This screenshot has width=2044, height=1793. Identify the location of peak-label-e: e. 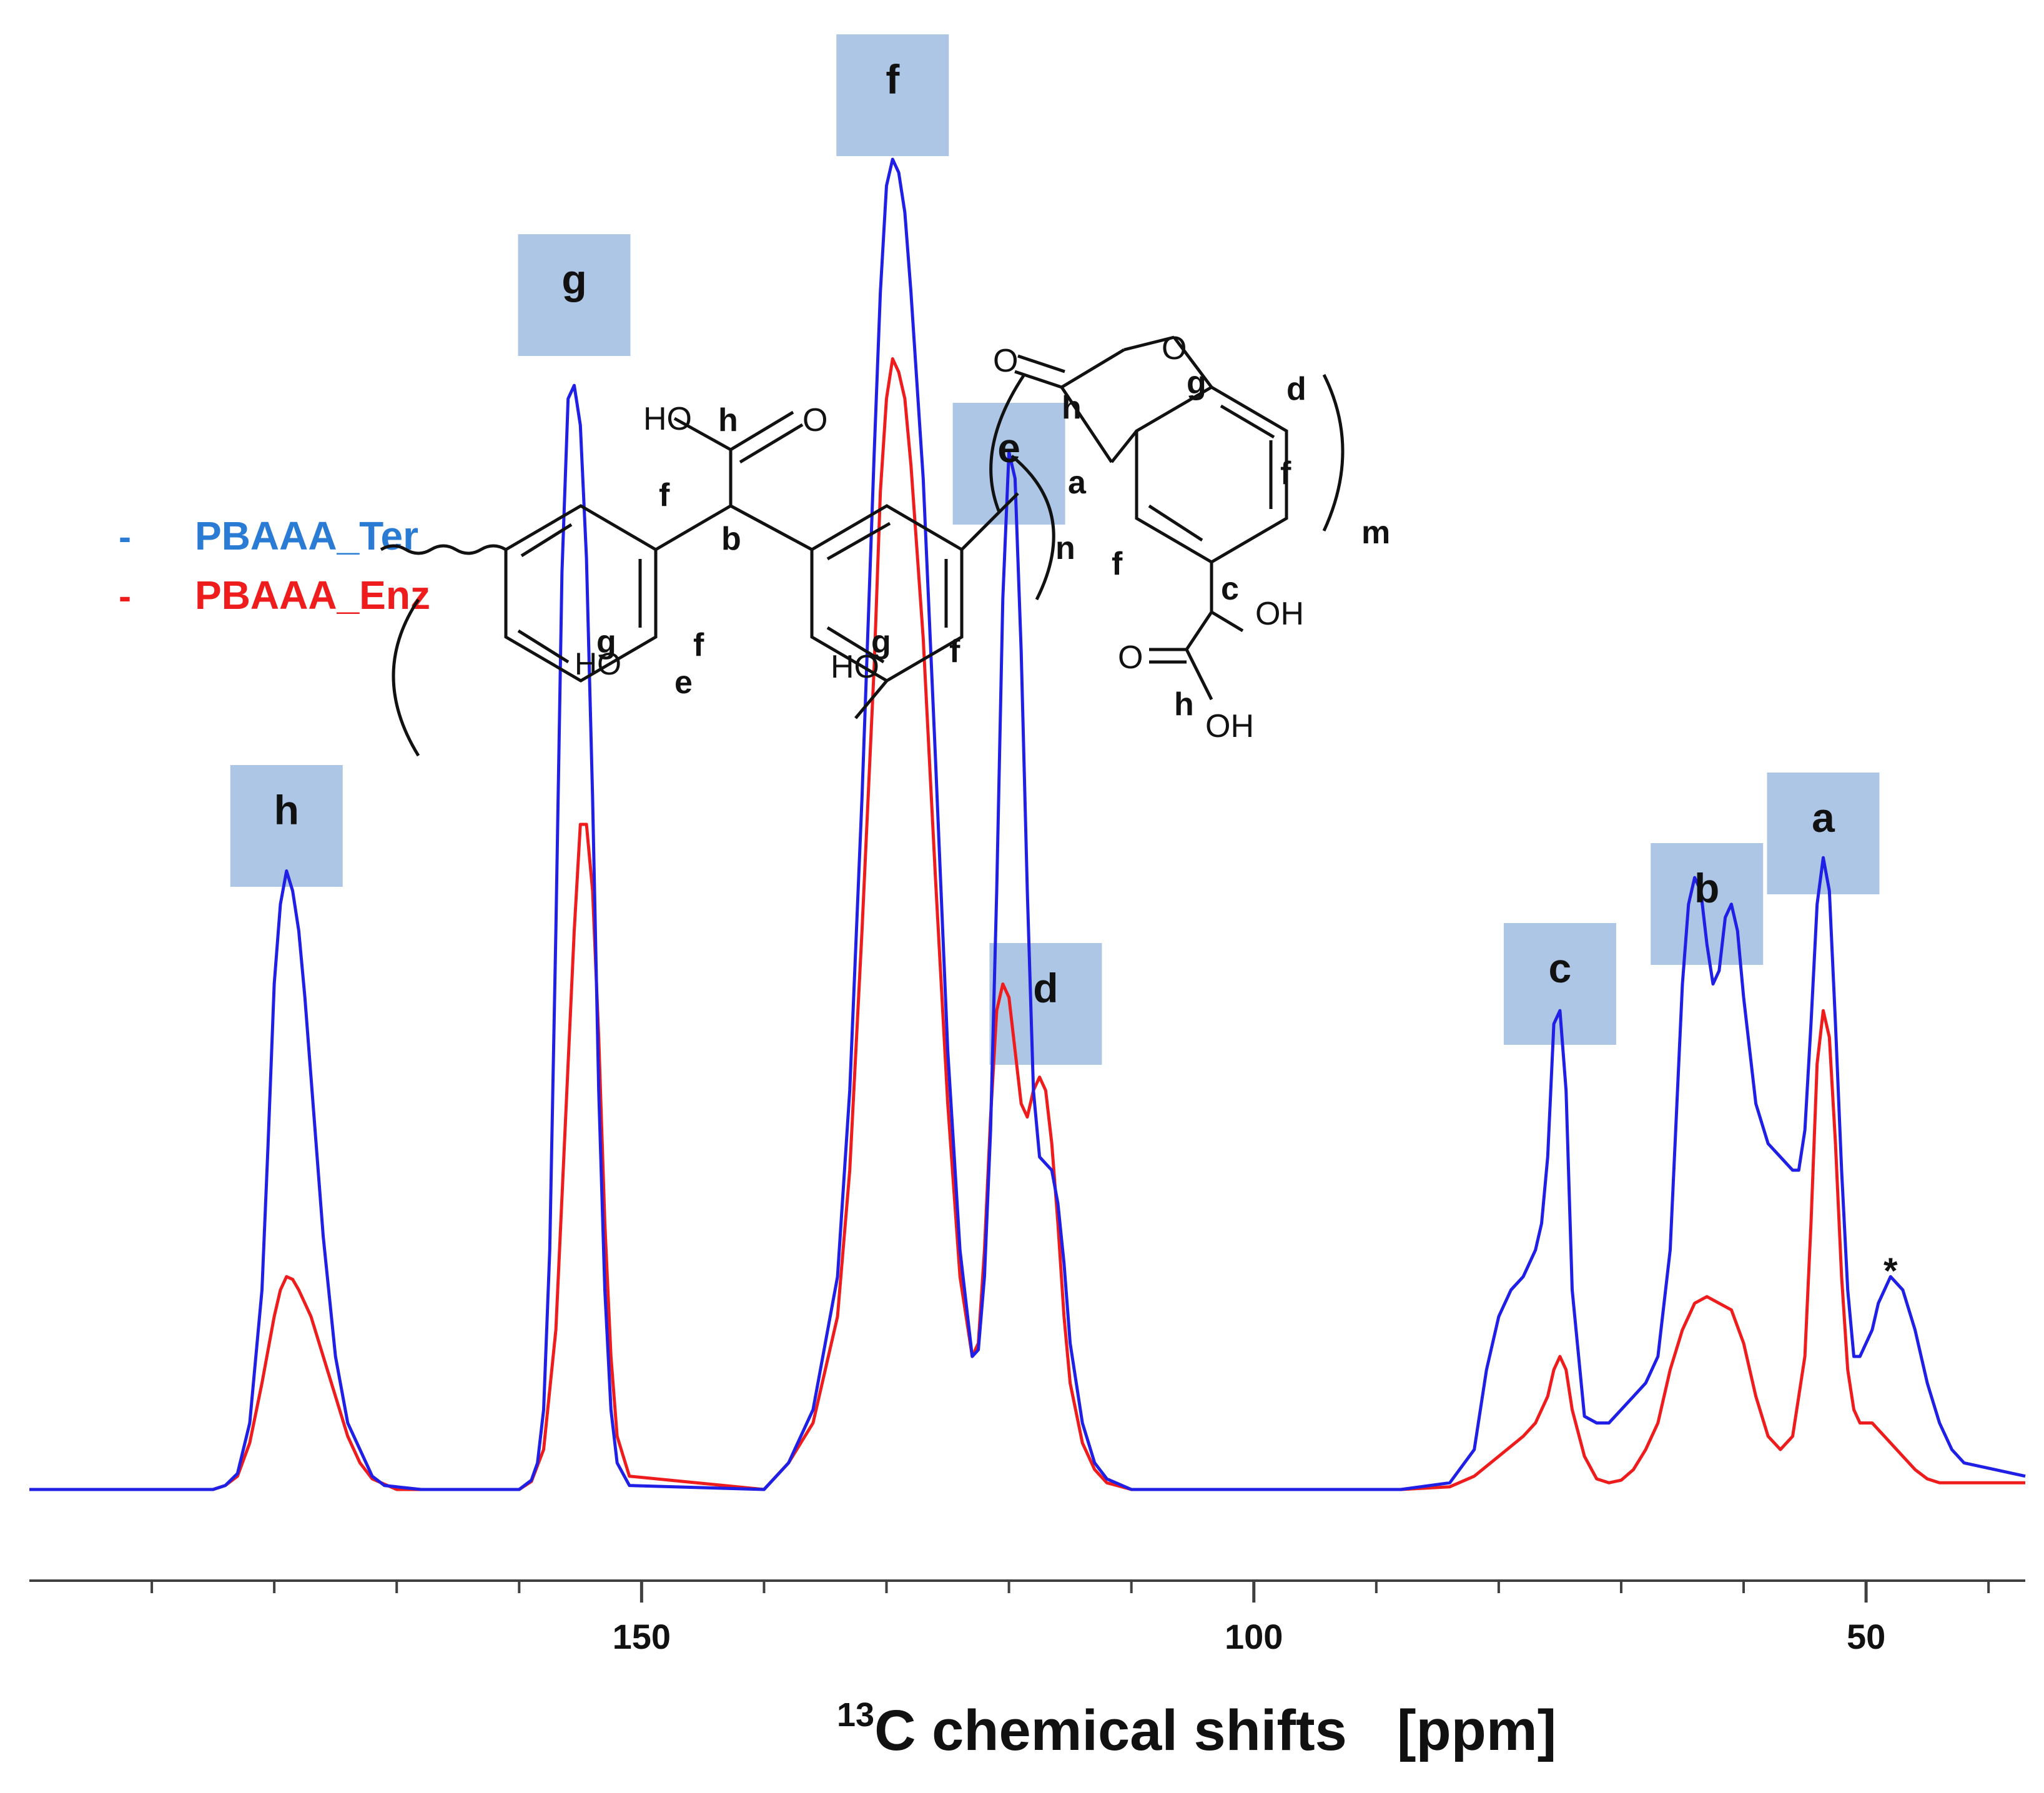
(1009, 448).